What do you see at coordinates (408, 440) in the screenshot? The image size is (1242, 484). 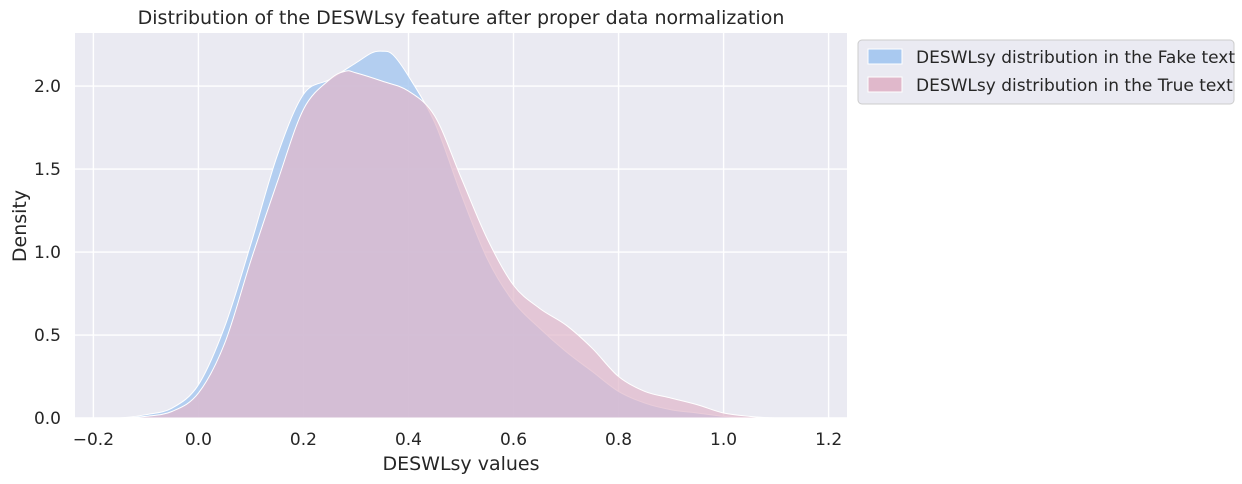 I see `x-tick-label: 0.4` at bounding box center [408, 440].